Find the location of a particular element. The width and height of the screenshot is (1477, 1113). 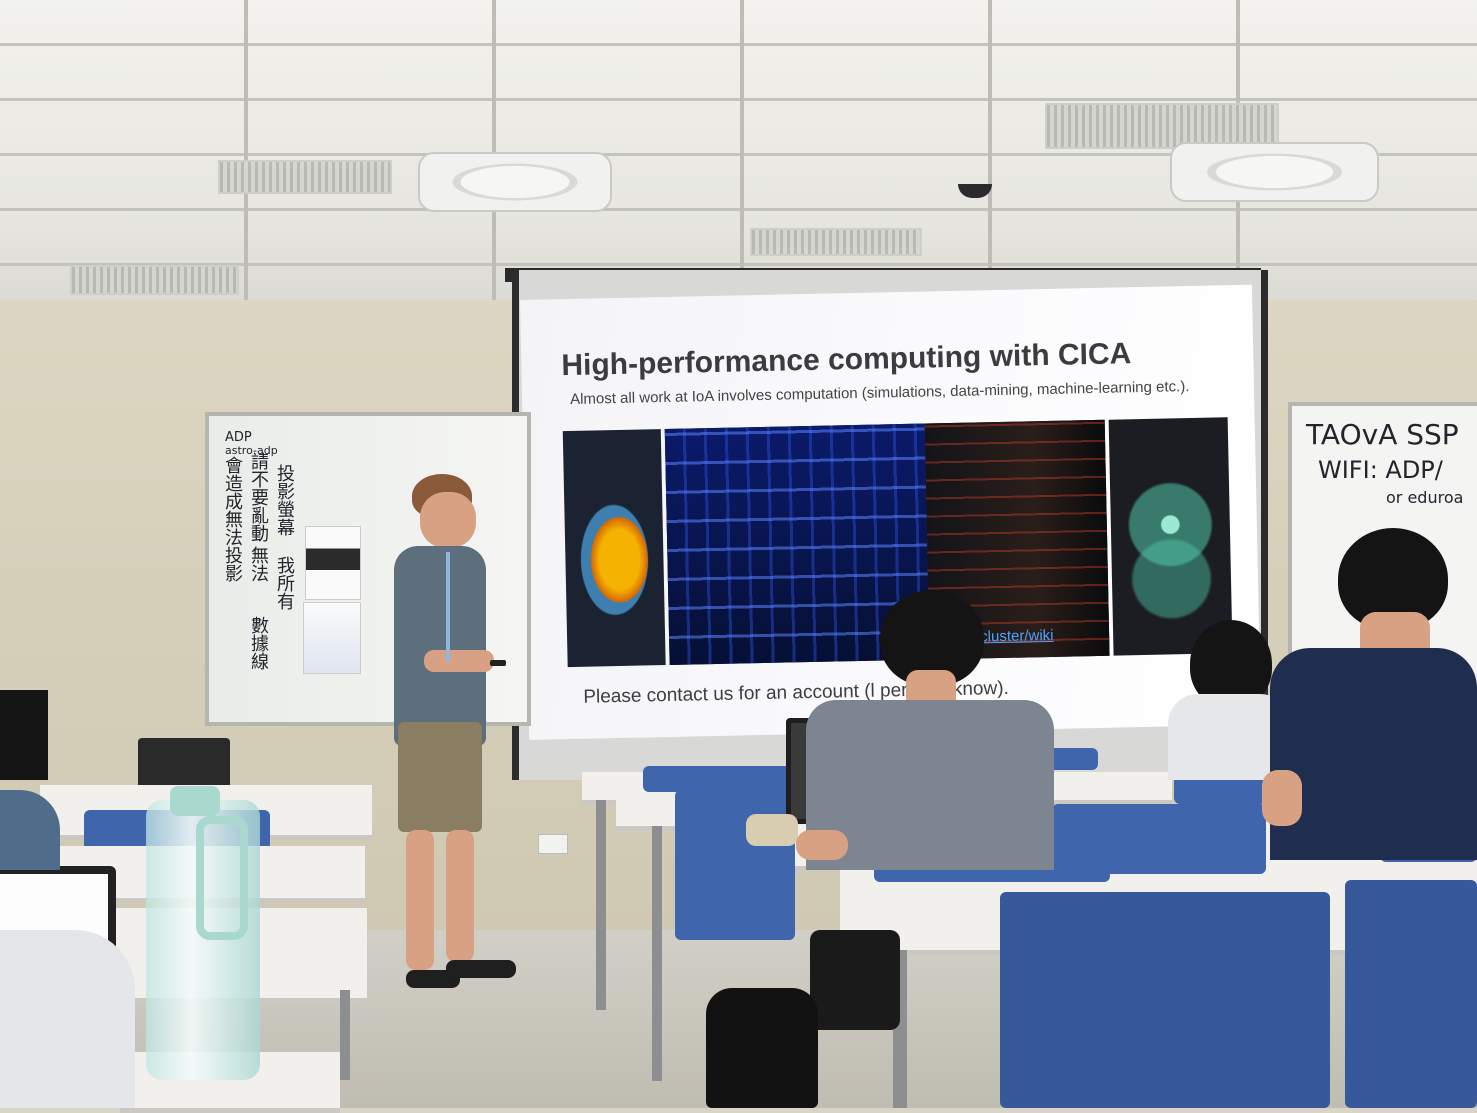

bottle-handle is located at coordinates (222, 878).